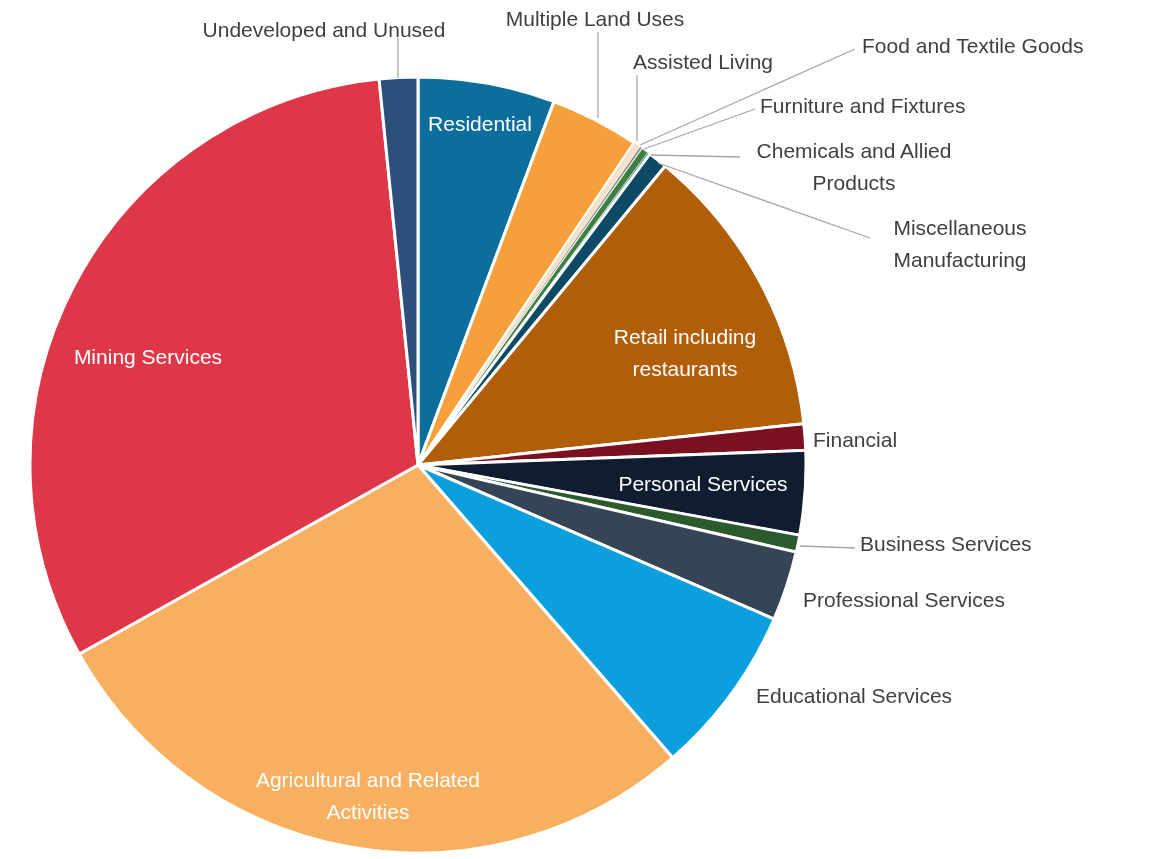 Image resolution: width=1153 pixels, height=859 pixels. Describe the element at coordinates (960, 243) in the screenshot. I see `slice-label: Miscellaneous Manufacturing` at that location.